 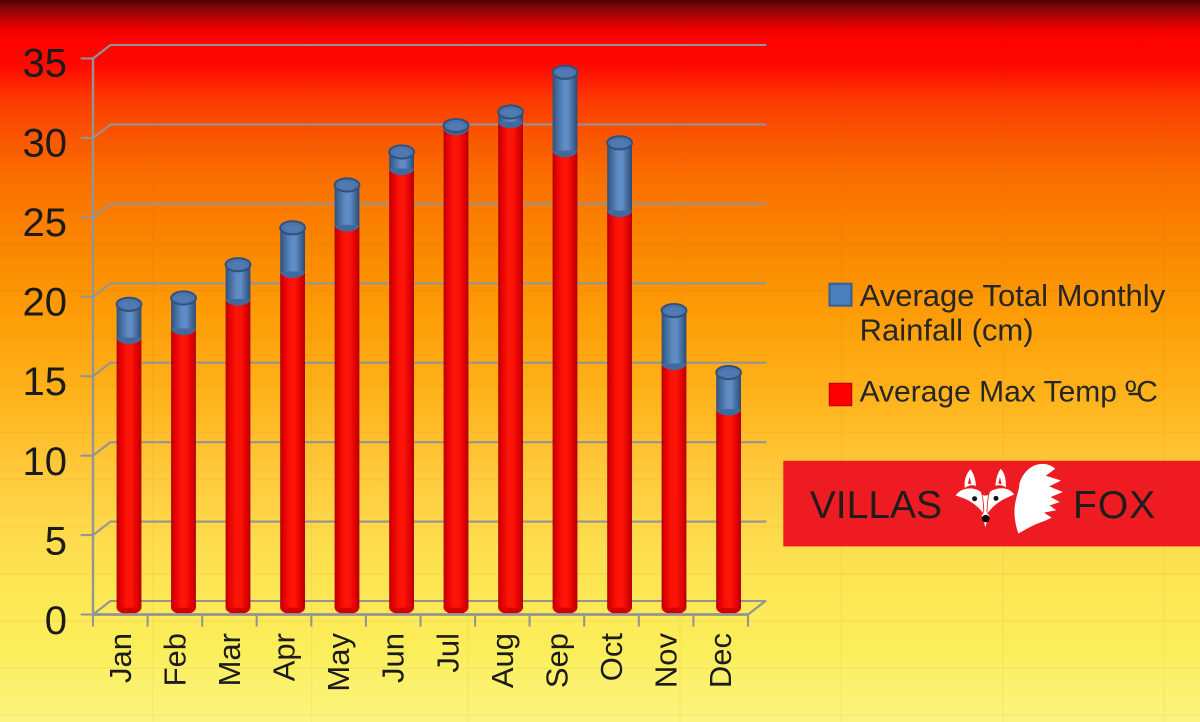 What do you see at coordinates (720, 660) in the screenshot?
I see `svg-text: Dec` at bounding box center [720, 660].